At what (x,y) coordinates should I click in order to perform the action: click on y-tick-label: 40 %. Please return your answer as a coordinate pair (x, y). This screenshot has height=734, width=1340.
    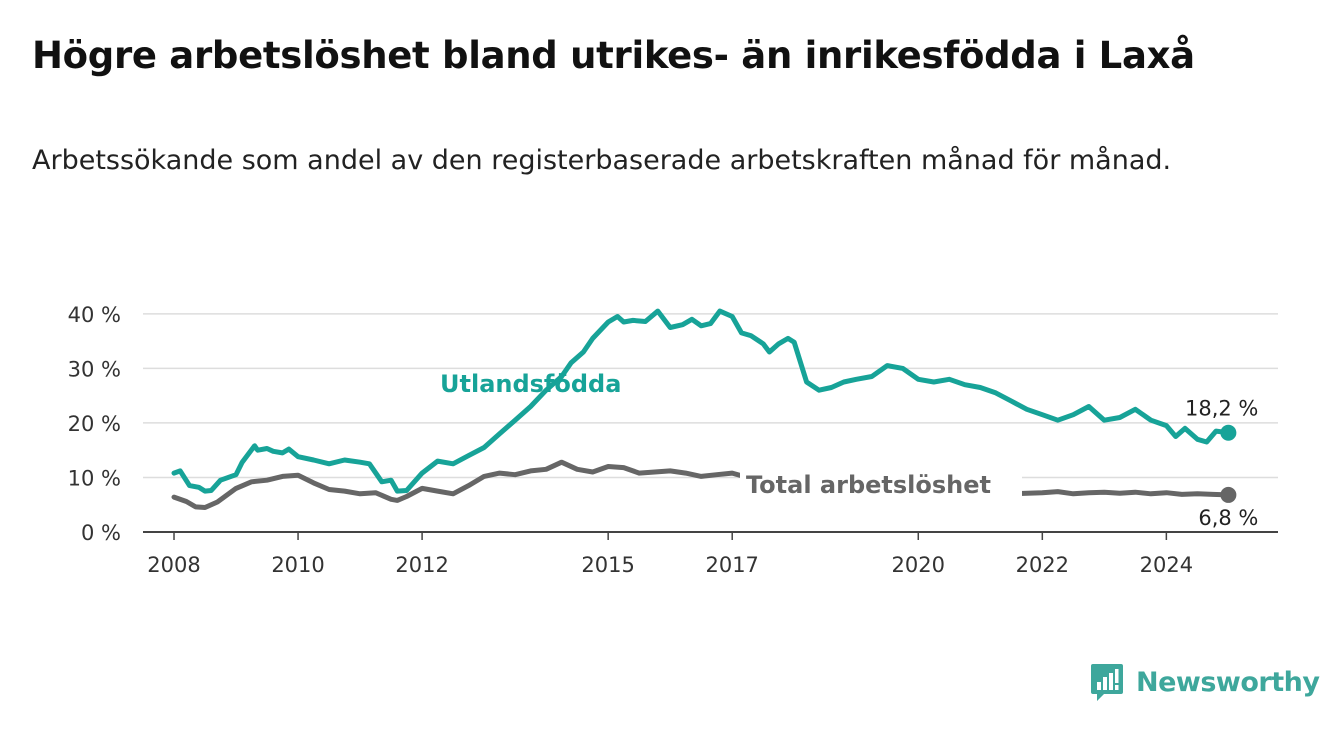
    Looking at the image, I should click on (94, 315).